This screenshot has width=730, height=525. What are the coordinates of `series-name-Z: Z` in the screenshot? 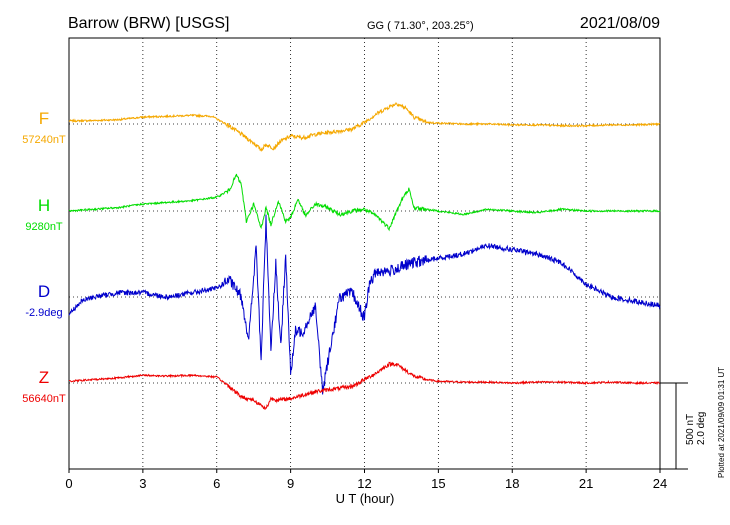 It's located at (44, 377).